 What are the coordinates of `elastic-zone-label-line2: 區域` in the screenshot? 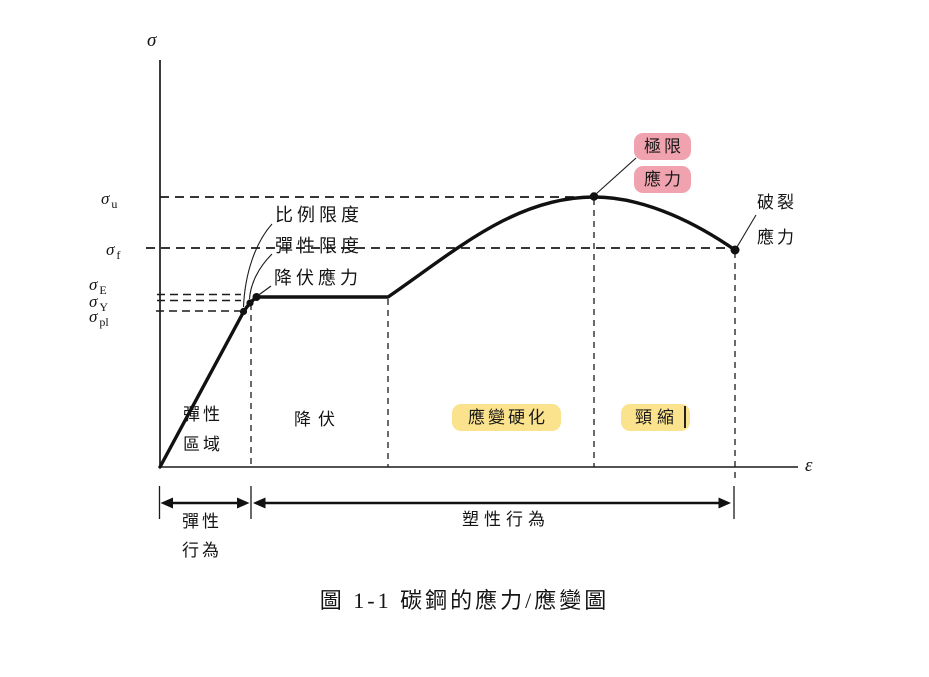 It's located at (203, 444).